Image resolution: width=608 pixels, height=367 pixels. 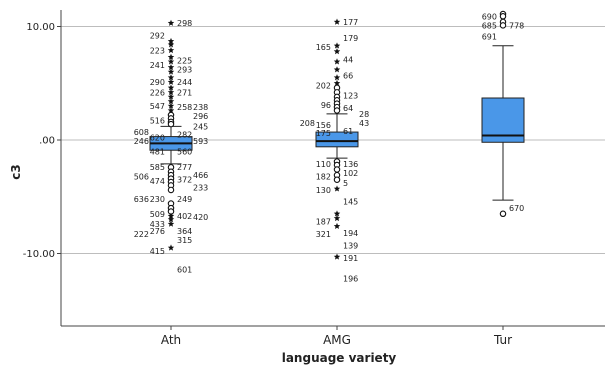 I want to click on outlier-label: 481, so click(x=157, y=151).